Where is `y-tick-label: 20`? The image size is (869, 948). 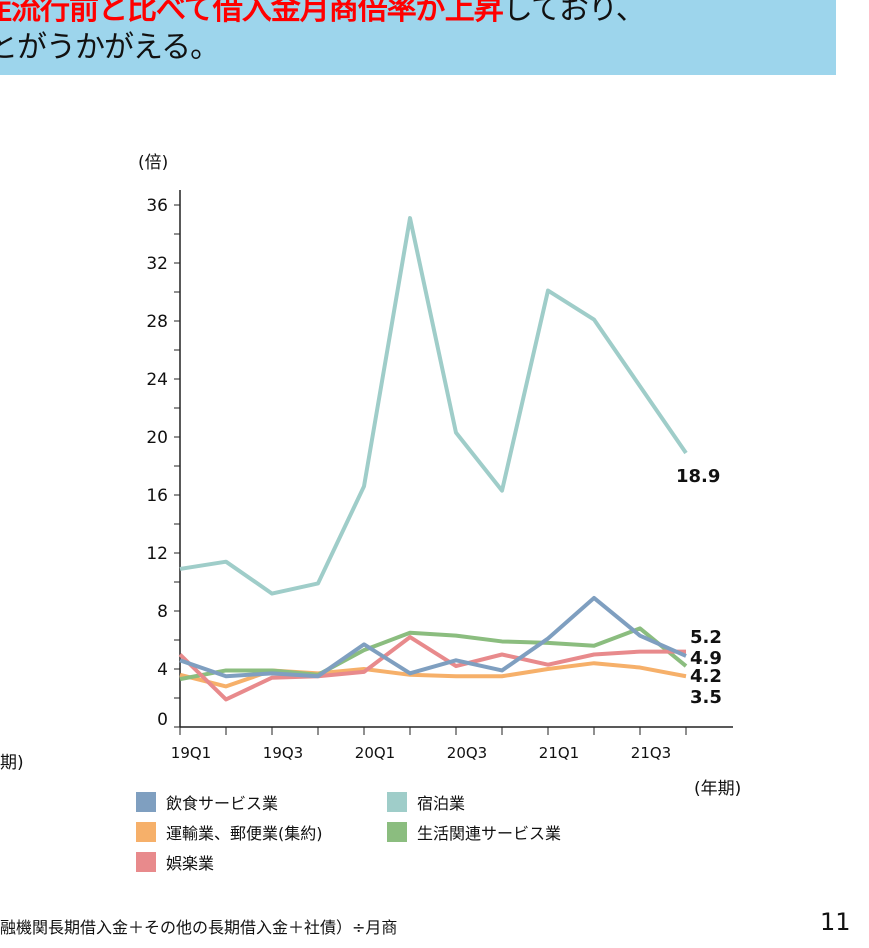 y-tick-label: 20 is located at coordinates (157, 438).